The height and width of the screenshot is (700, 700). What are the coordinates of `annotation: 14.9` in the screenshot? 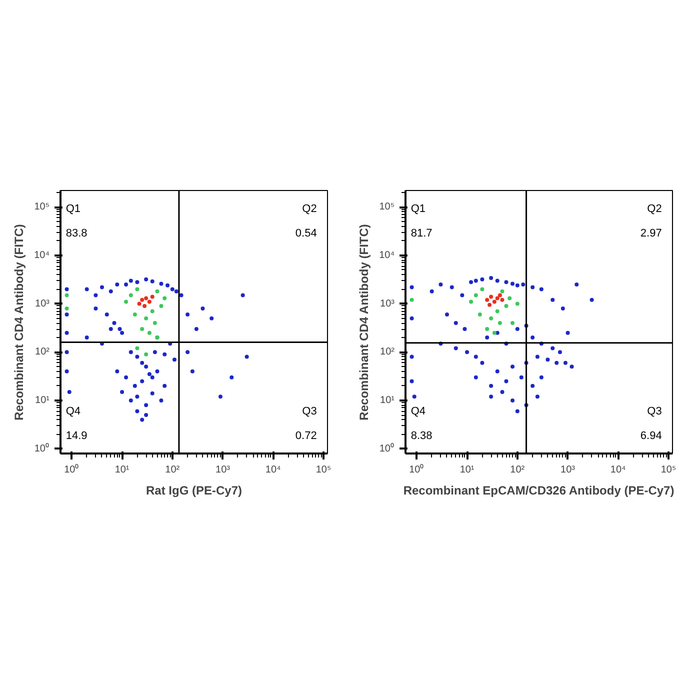 It's located at (77, 436).